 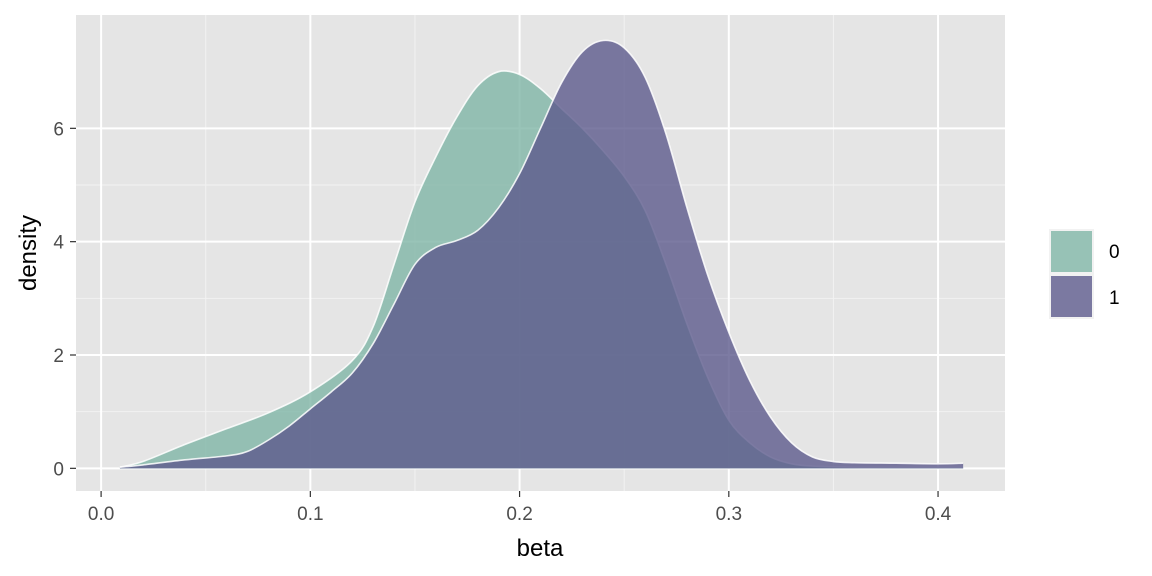 I want to click on legend-label-1: 1, so click(x=1114, y=298).